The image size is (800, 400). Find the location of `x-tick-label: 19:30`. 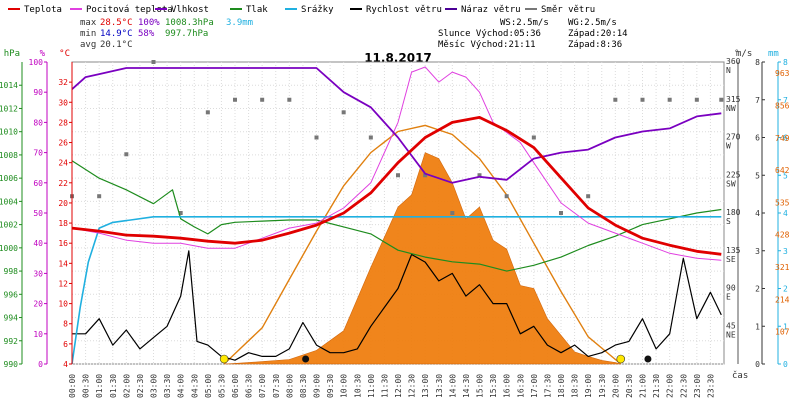

x-tick-label: 19:30 is located at coordinates (602, 386).